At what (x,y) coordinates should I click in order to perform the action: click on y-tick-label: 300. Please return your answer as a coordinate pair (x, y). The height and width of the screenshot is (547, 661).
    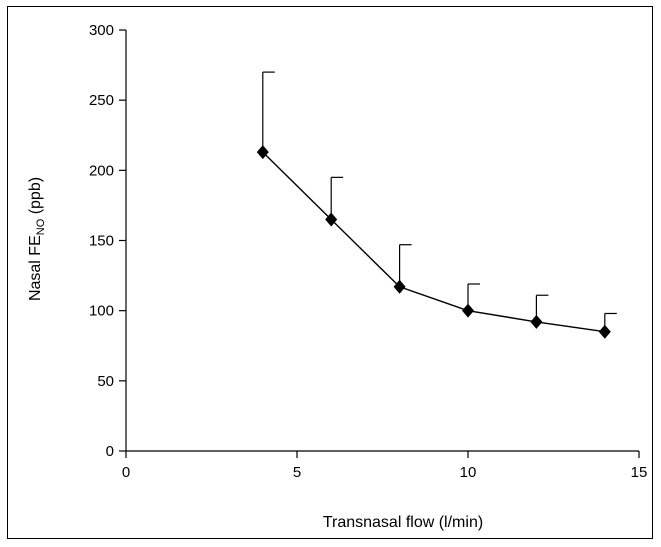
    Looking at the image, I should click on (101, 30).